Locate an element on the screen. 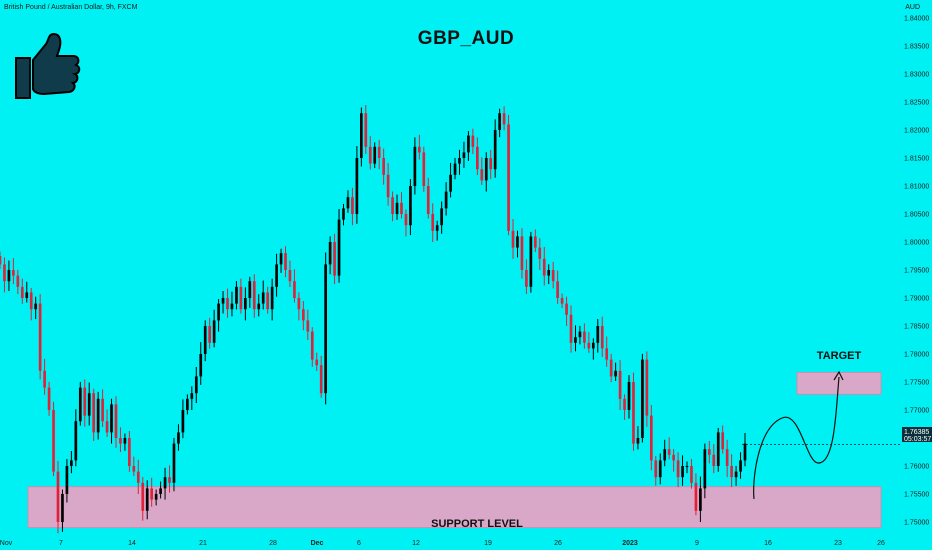 The image size is (932, 550). price-tag-countdown: 05:03:57 is located at coordinates (917, 439).